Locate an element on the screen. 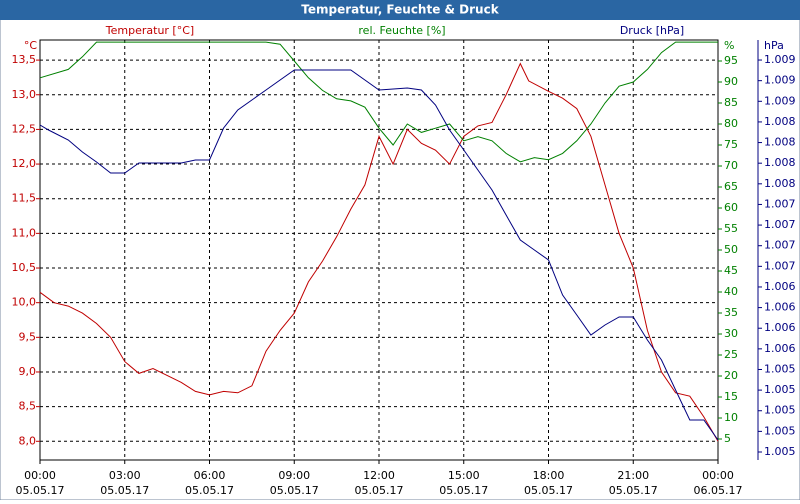 This screenshot has width=800, height=504. y-unit: °C is located at coordinates (31, 45).